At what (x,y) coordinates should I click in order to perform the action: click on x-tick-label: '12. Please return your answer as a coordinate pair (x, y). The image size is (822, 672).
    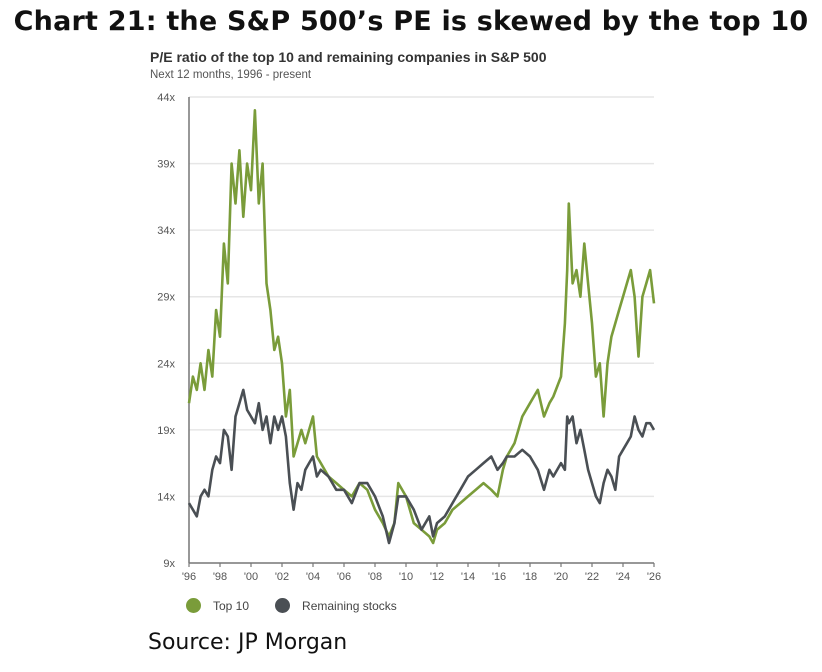
    Looking at the image, I should click on (437, 577).